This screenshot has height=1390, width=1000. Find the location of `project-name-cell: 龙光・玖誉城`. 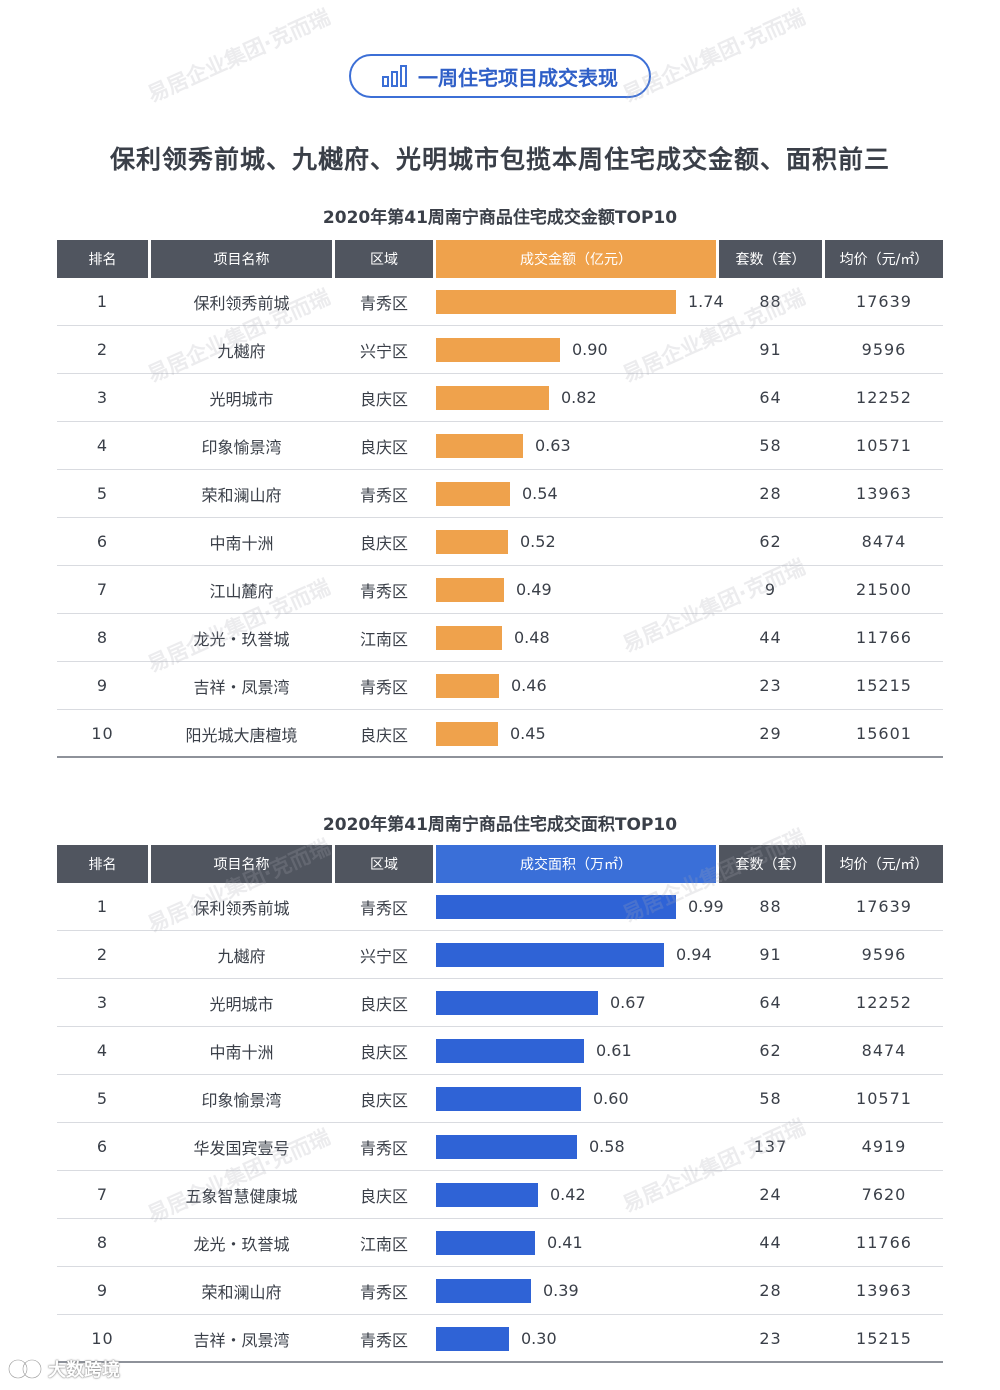

project-name-cell: 龙光・玖誉城 is located at coordinates (241, 1244).